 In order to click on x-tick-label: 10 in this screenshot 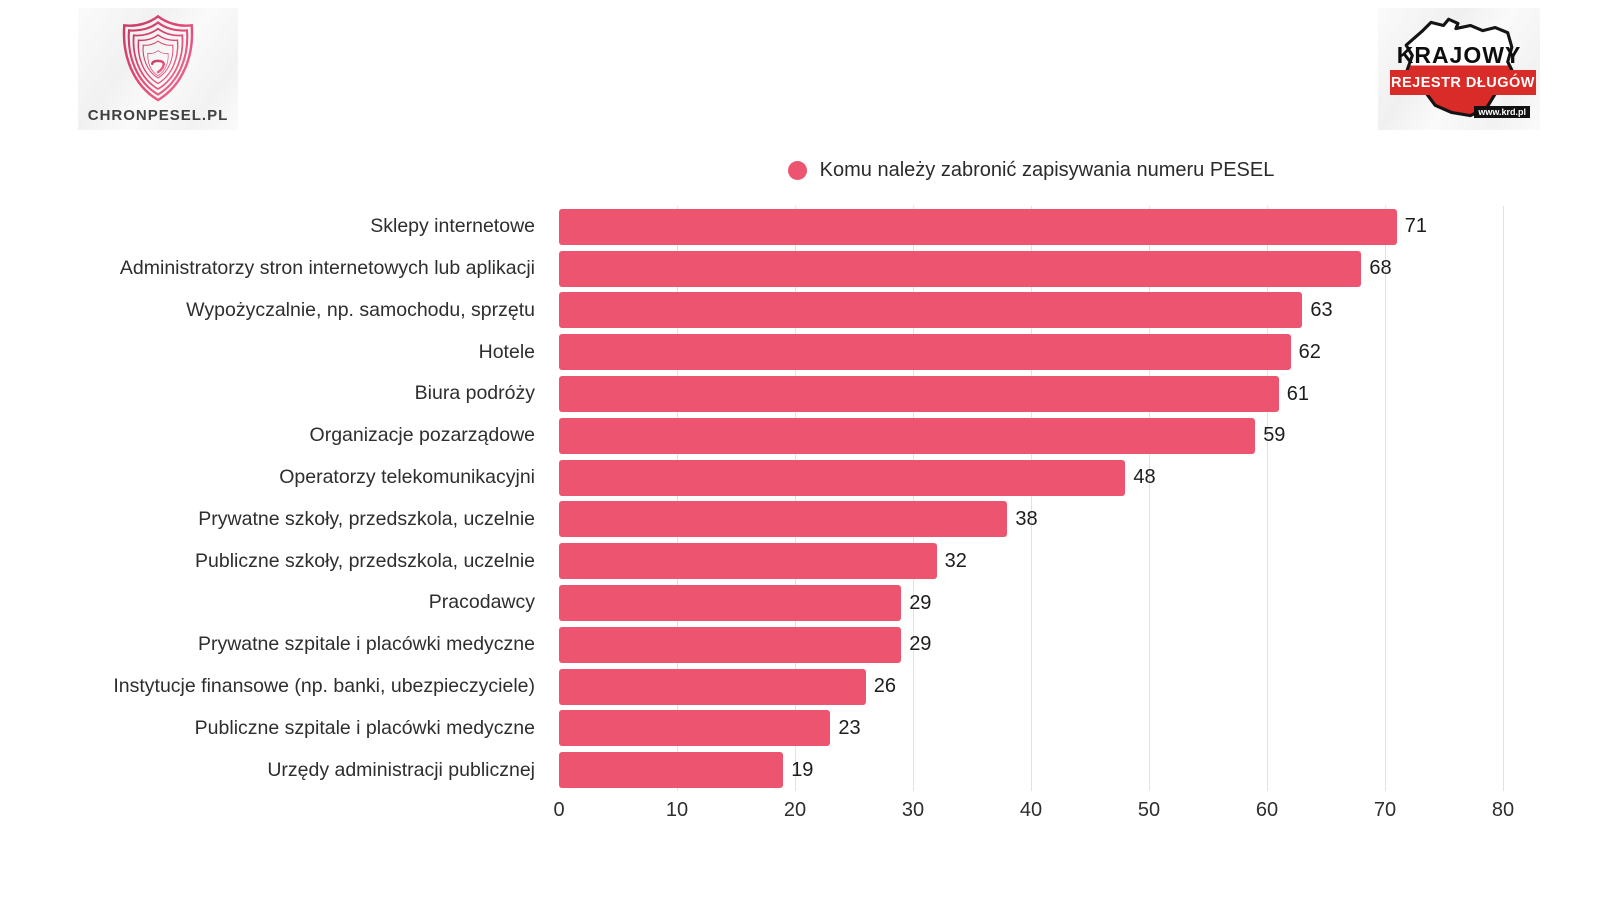, I will do `click(677, 810)`.